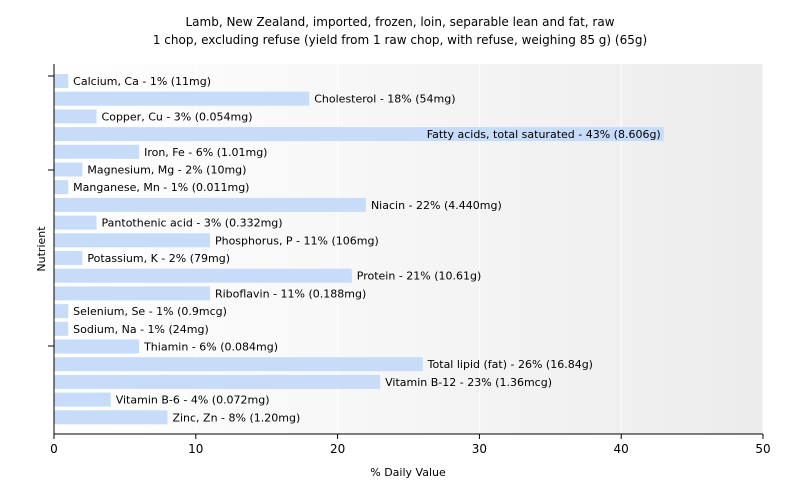 The height and width of the screenshot is (500, 800). Describe the element at coordinates (141, 329) in the screenshot. I see `bar-label: Sodium, Na - 1% (24mg)` at that location.